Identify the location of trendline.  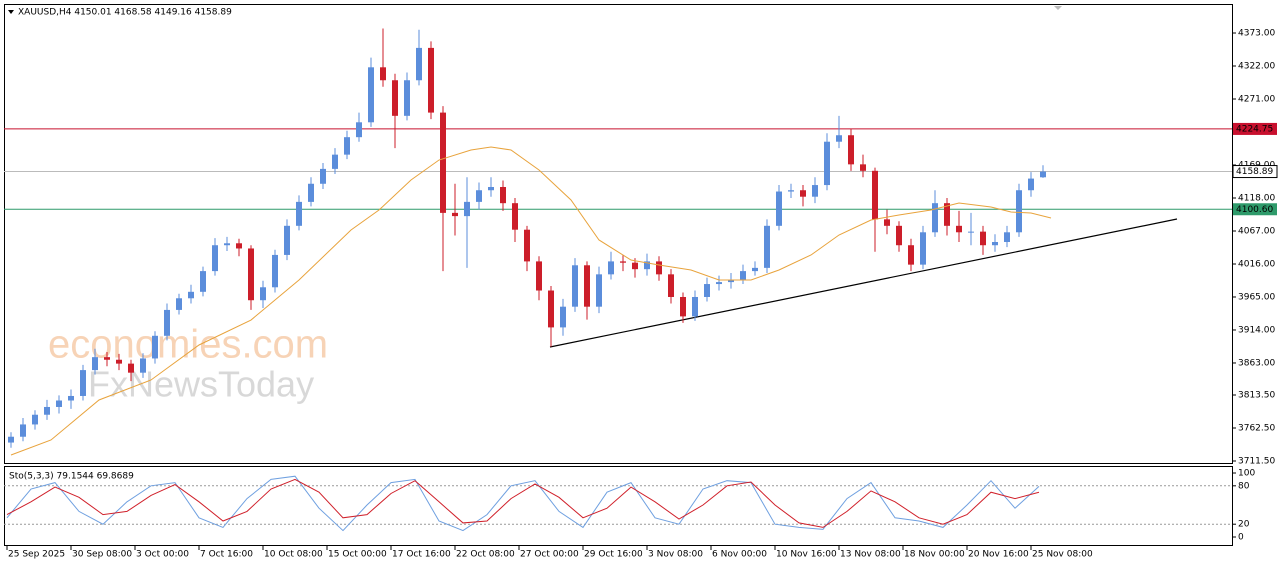
(863, 283).